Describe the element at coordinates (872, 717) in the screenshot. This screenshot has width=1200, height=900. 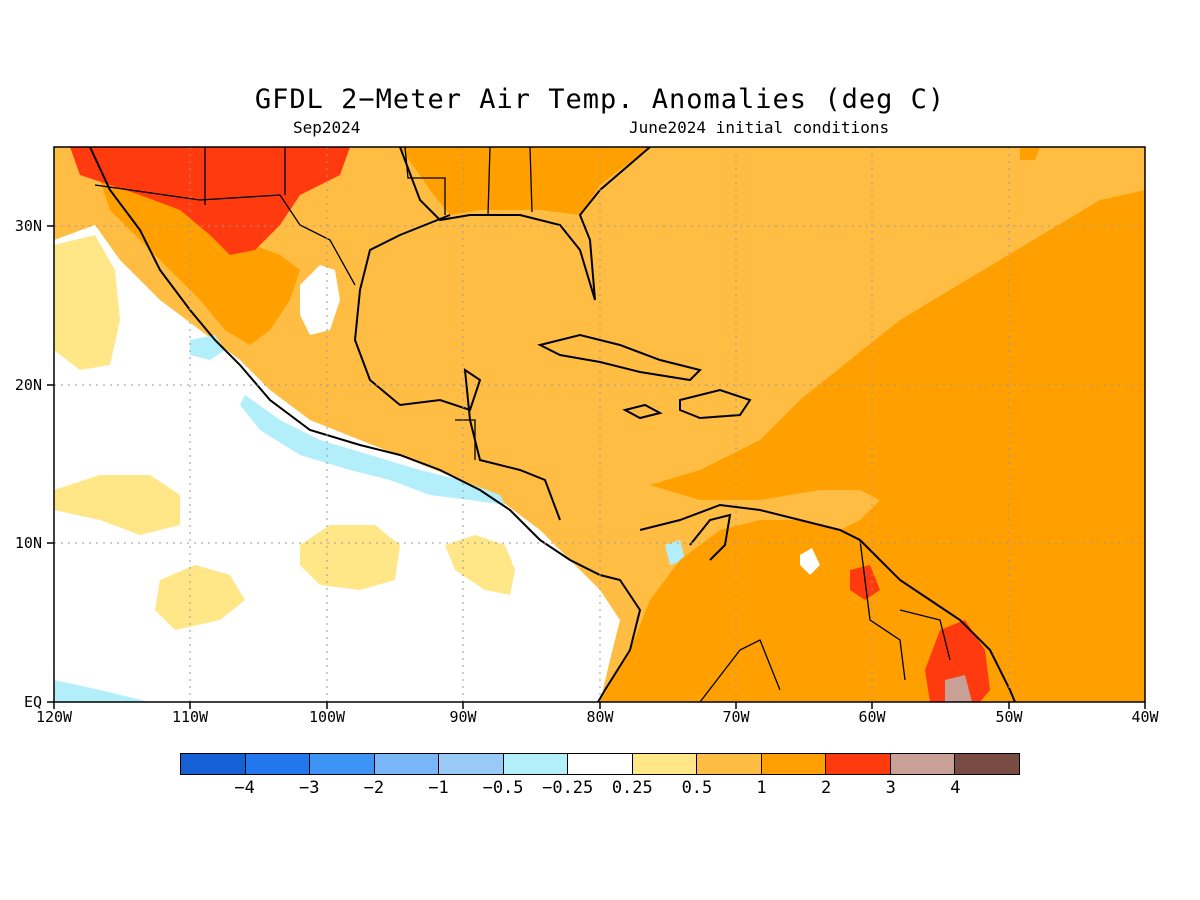
I see `lon-label-60w: 60W` at that location.